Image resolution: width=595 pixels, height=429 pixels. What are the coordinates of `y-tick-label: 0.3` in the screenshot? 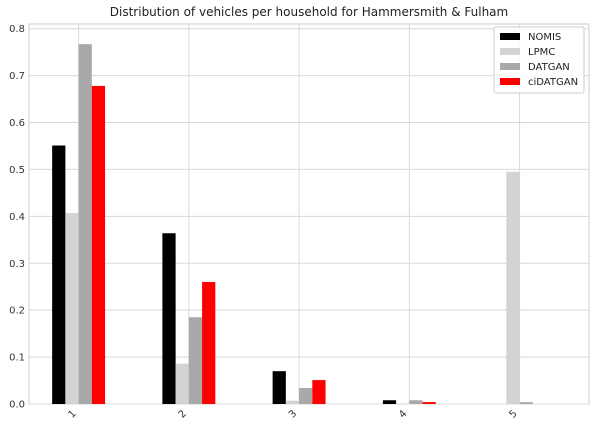 It's located at (17, 264).